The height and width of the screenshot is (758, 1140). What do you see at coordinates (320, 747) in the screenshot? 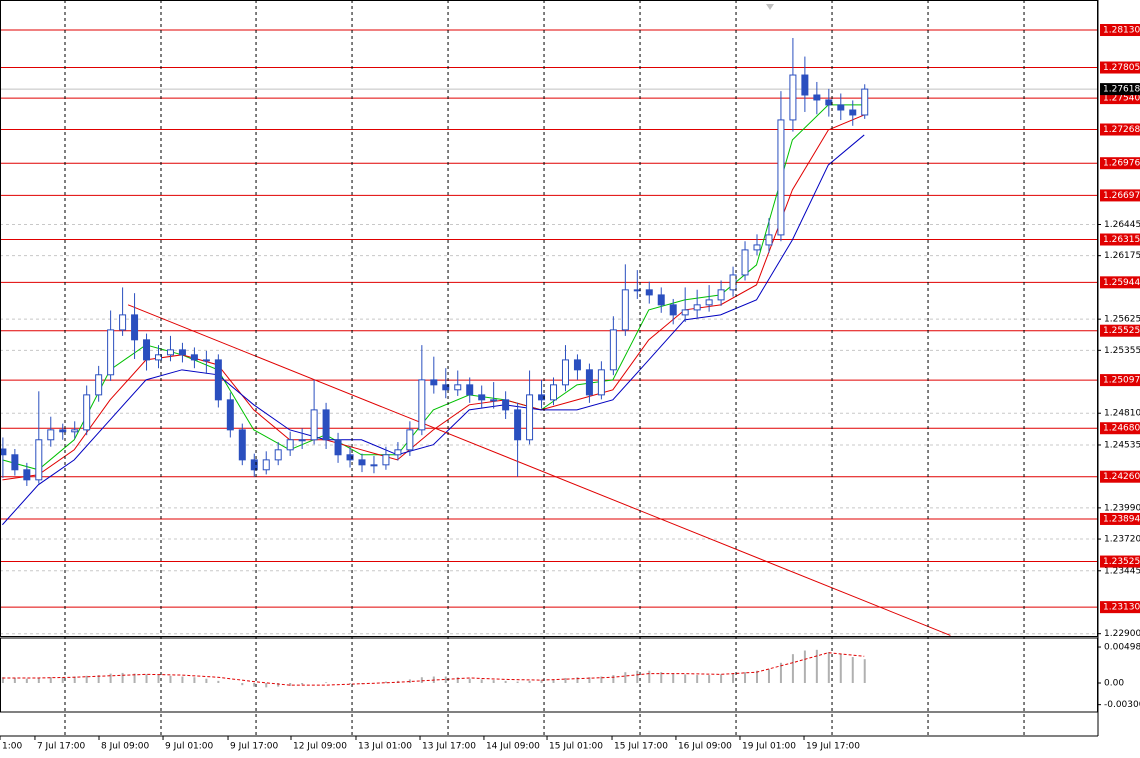
I see `x-tick-label: 12 Jul 09:00` at bounding box center [320, 747].